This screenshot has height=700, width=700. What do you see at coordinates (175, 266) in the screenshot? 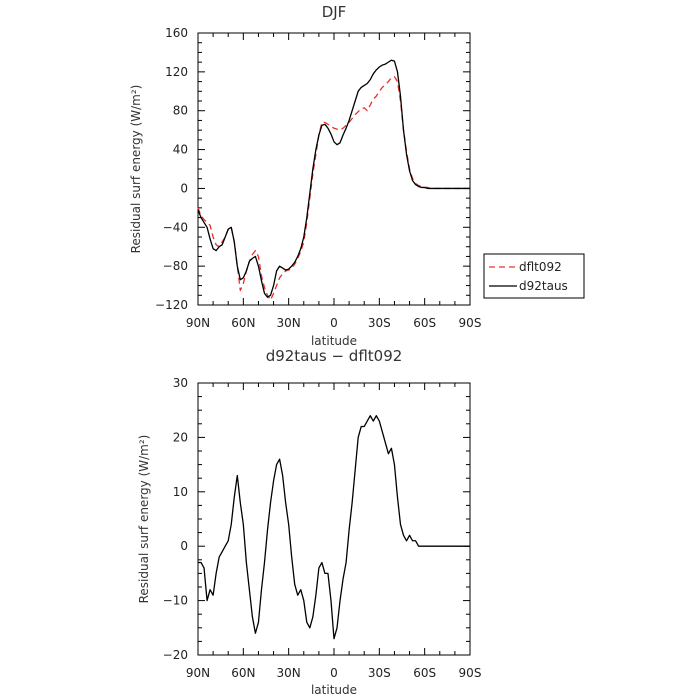
I see `y-tick-label: −80` at bounding box center [175, 266].